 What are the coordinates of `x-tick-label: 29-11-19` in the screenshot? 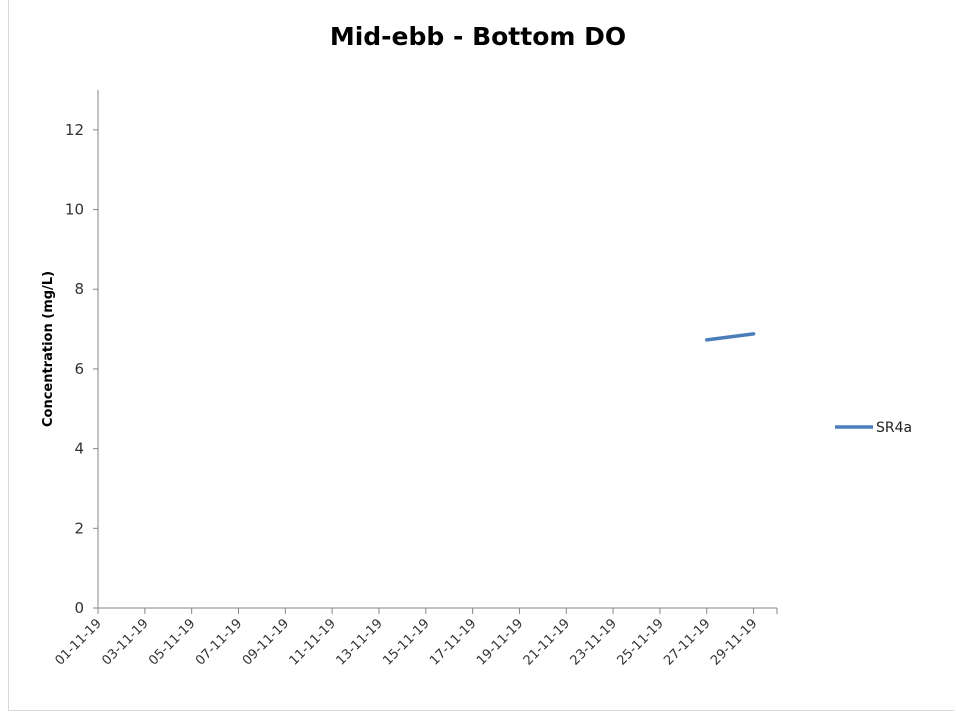 It's located at (734, 642).